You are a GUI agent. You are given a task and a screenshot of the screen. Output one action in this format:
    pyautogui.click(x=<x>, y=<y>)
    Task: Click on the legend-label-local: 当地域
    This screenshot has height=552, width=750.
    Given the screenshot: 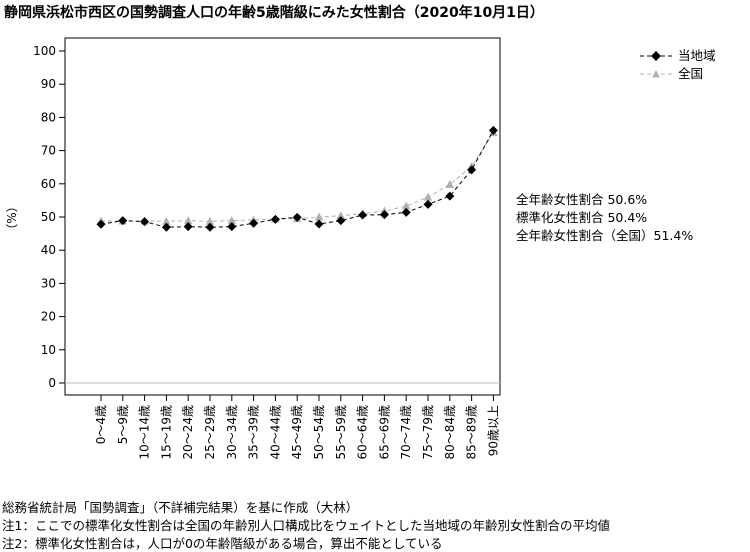 What is the action you would take?
    pyautogui.click(x=697, y=55)
    